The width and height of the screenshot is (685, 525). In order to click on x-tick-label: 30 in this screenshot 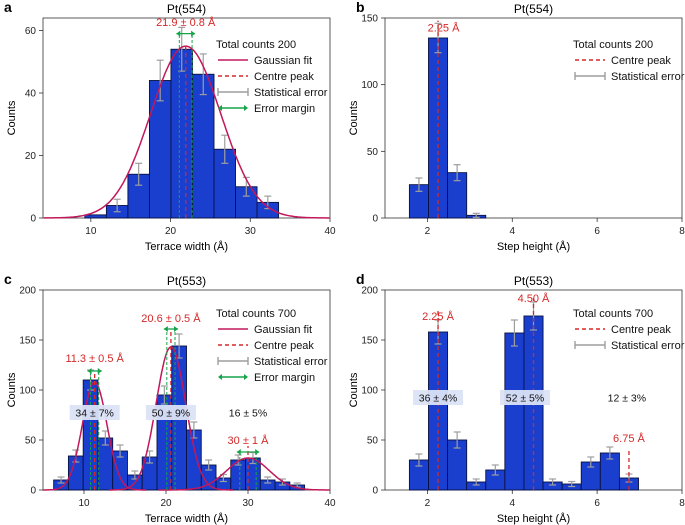, I will do `click(248, 503)`.